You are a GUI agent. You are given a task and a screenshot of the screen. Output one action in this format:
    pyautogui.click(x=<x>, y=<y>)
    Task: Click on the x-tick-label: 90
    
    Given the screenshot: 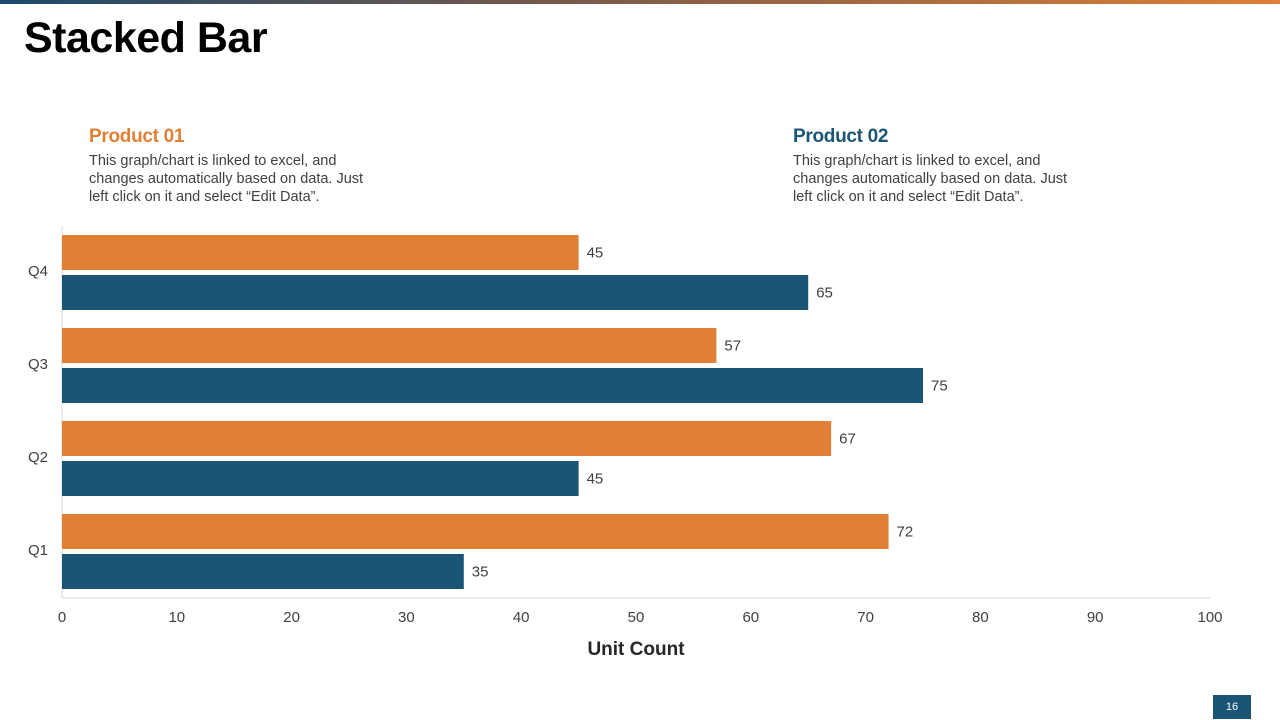 What is the action you would take?
    pyautogui.click(x=1095, y=617)
    